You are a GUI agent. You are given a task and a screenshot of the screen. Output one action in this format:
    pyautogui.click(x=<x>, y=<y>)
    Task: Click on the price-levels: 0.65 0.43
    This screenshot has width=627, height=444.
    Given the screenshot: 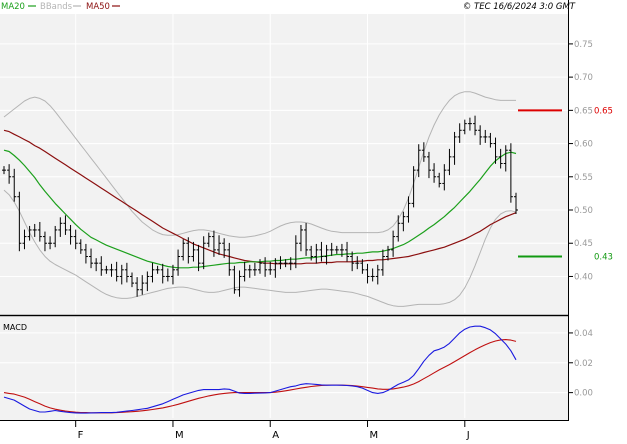 What is the action you would take?
    pyautogui.click(x=565, y=184)
    